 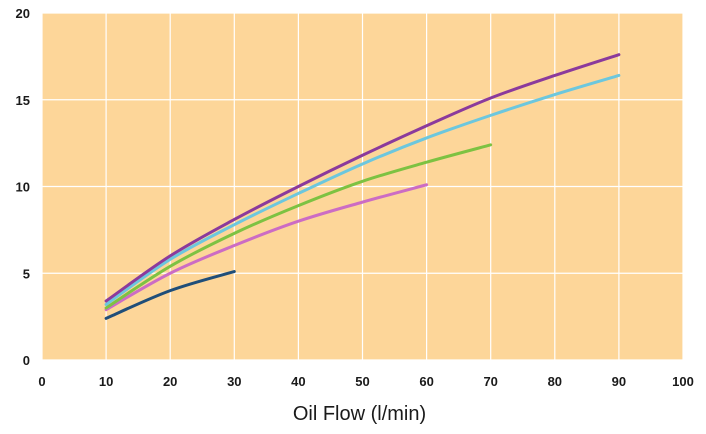 I want to click on x-tick-label: 100, so click(x=683, y=381).